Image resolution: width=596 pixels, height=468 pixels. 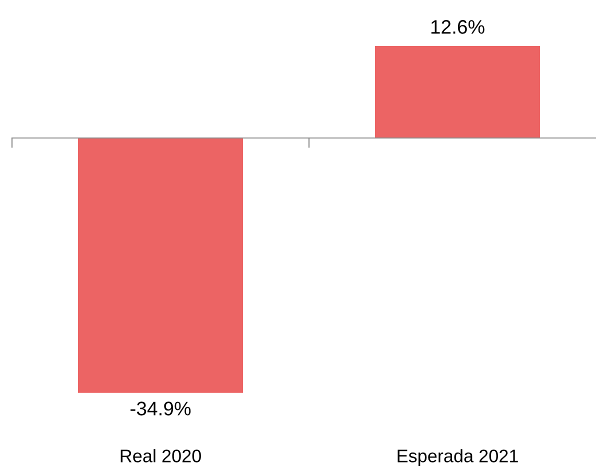 I want to click on x-tick-label: Real 2020, so click(x=160, y=455).